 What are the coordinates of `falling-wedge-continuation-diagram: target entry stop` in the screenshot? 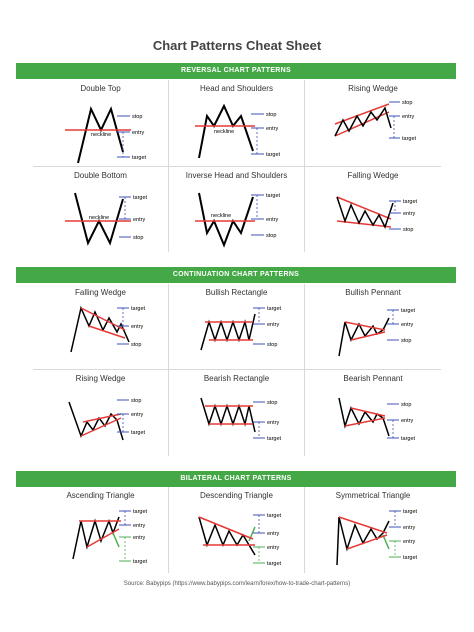 It's located at (108, 329).